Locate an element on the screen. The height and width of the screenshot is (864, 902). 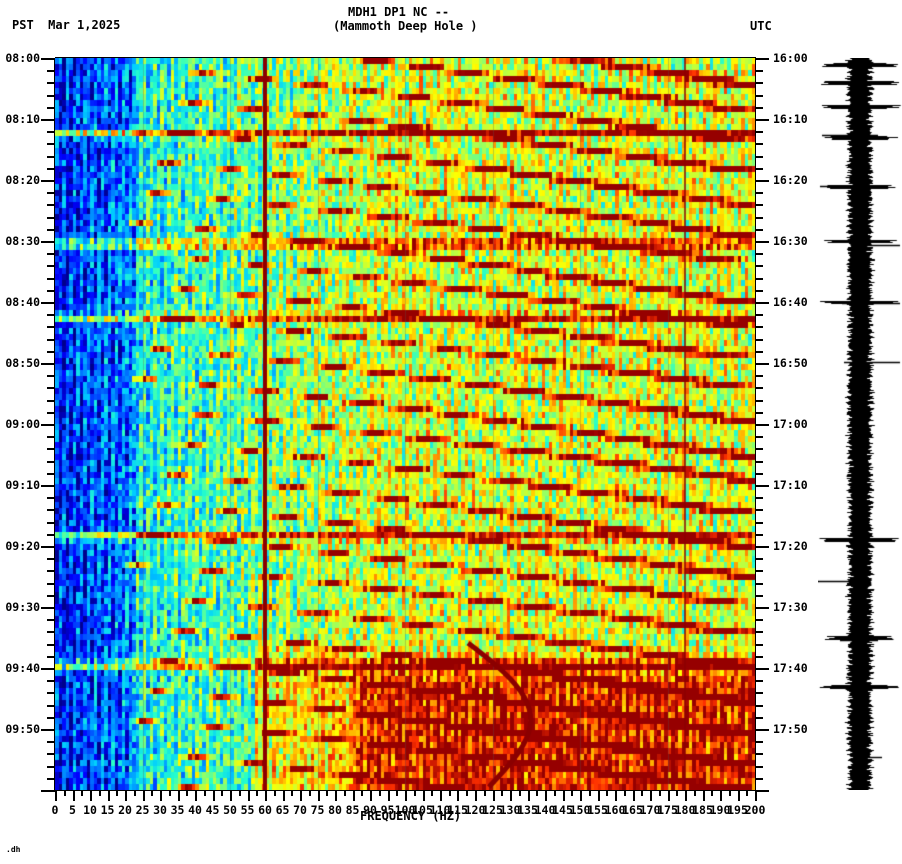
y-axis-label-pst-1: 08:10 is located at coordinates (22, 119).